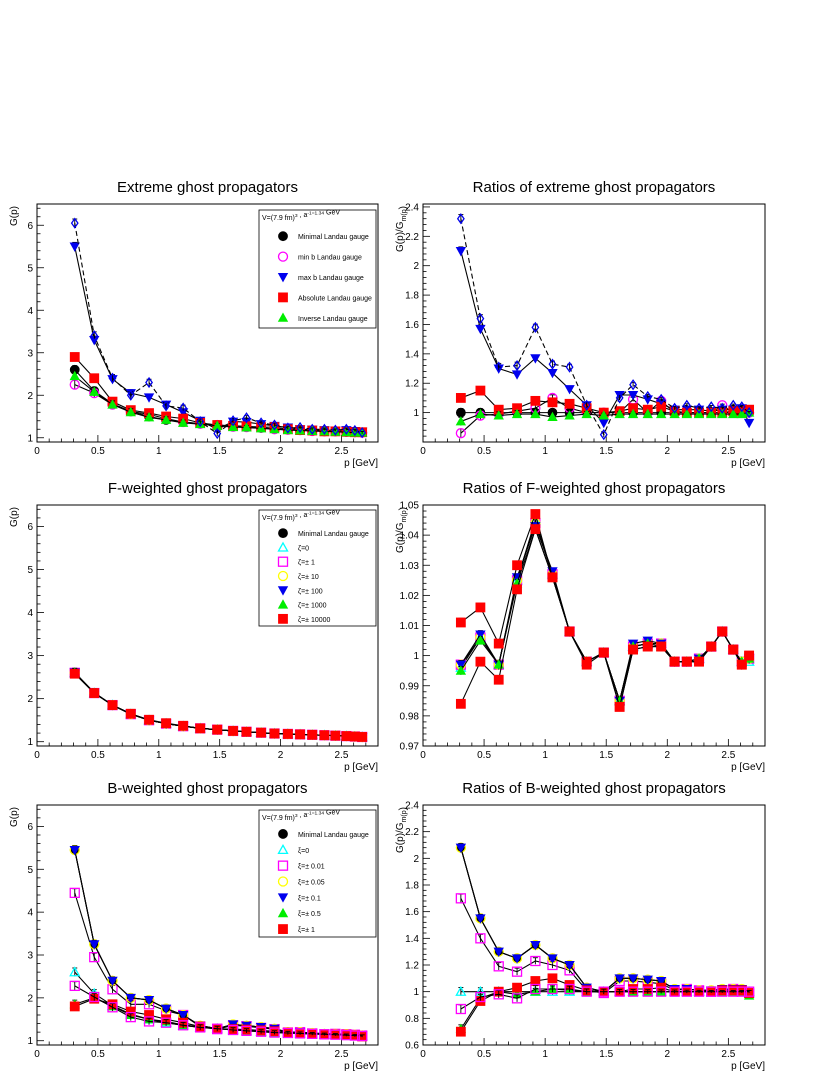 The image size is (830, 1075). What do you see at coordinates (412, 912) in the screenshot?
I see `y-tick-label: 1.6` at bounding box center [412, 912].